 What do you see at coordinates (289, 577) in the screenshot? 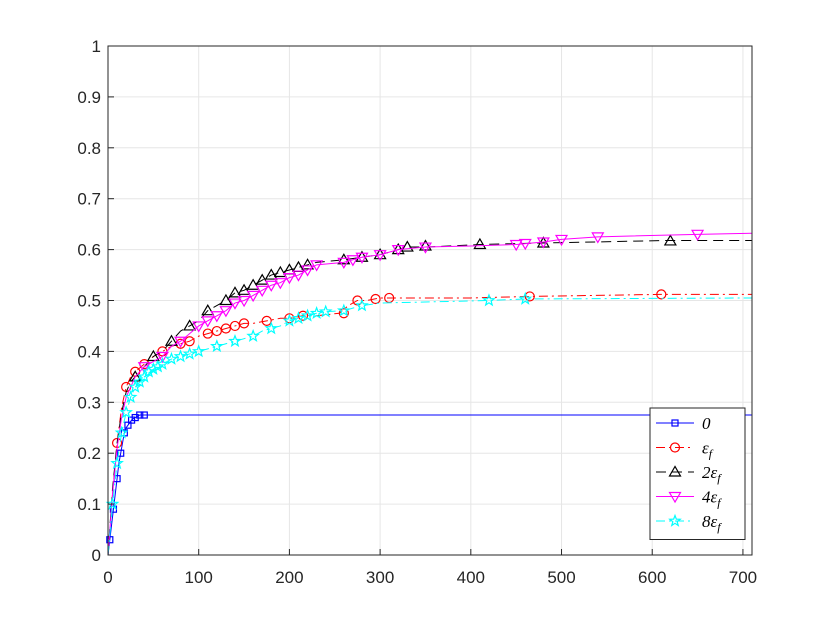
I see `x-tick-label: 200` at bounding box center [289, 577].